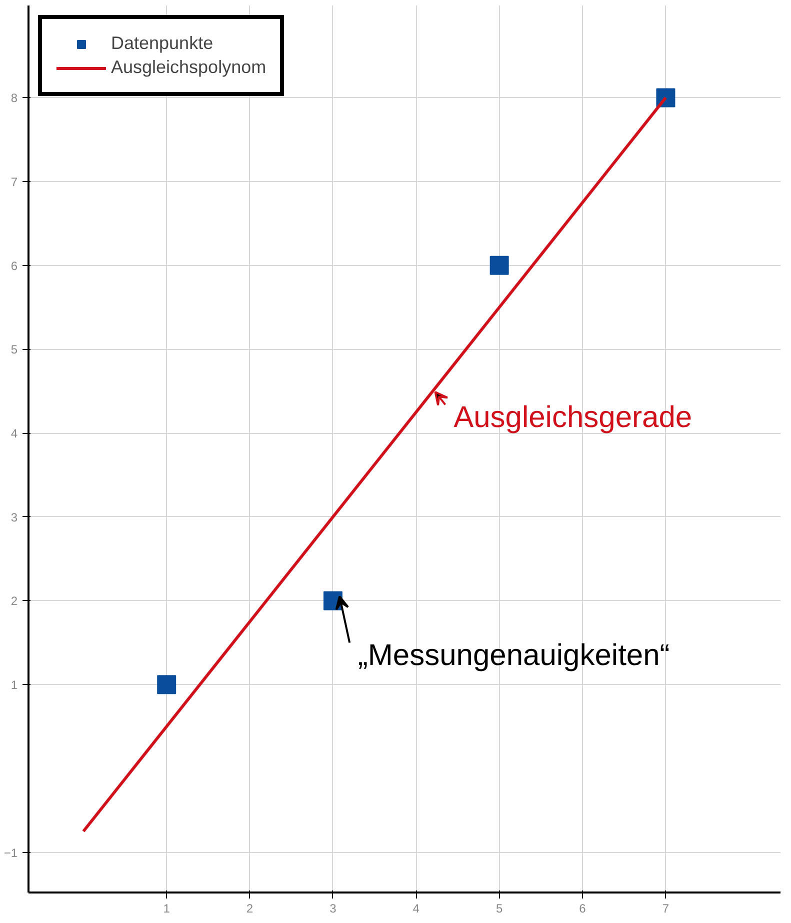  I want to click on y-tick-label: 7, so click(14, 182).